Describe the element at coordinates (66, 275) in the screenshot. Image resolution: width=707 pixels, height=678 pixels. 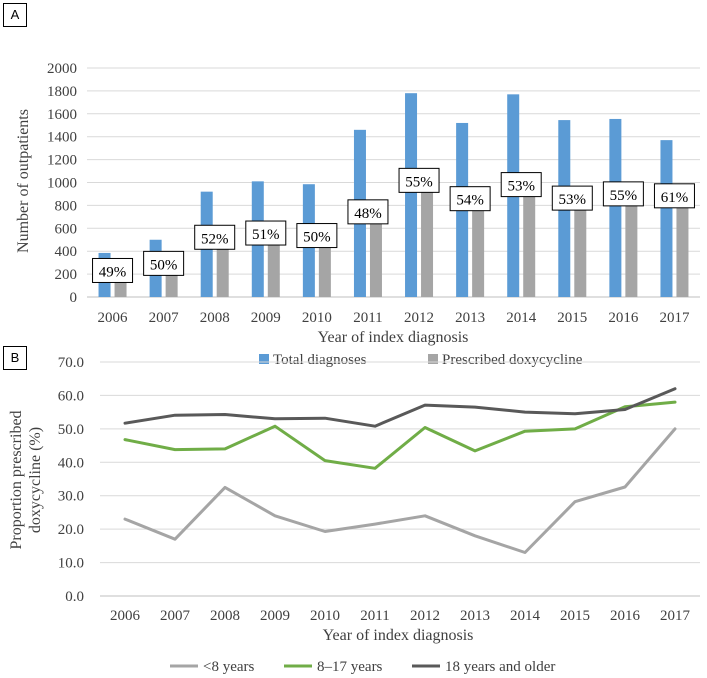
I see `panel-a-y-tick-label: 200` at that location.